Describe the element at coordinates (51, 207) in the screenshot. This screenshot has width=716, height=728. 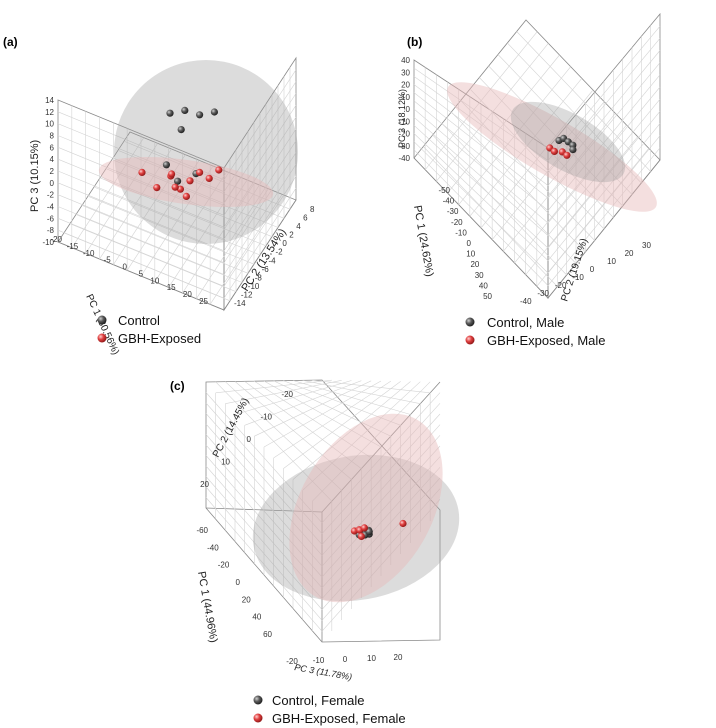
I see `tick-label-pc3: -4` at that location.